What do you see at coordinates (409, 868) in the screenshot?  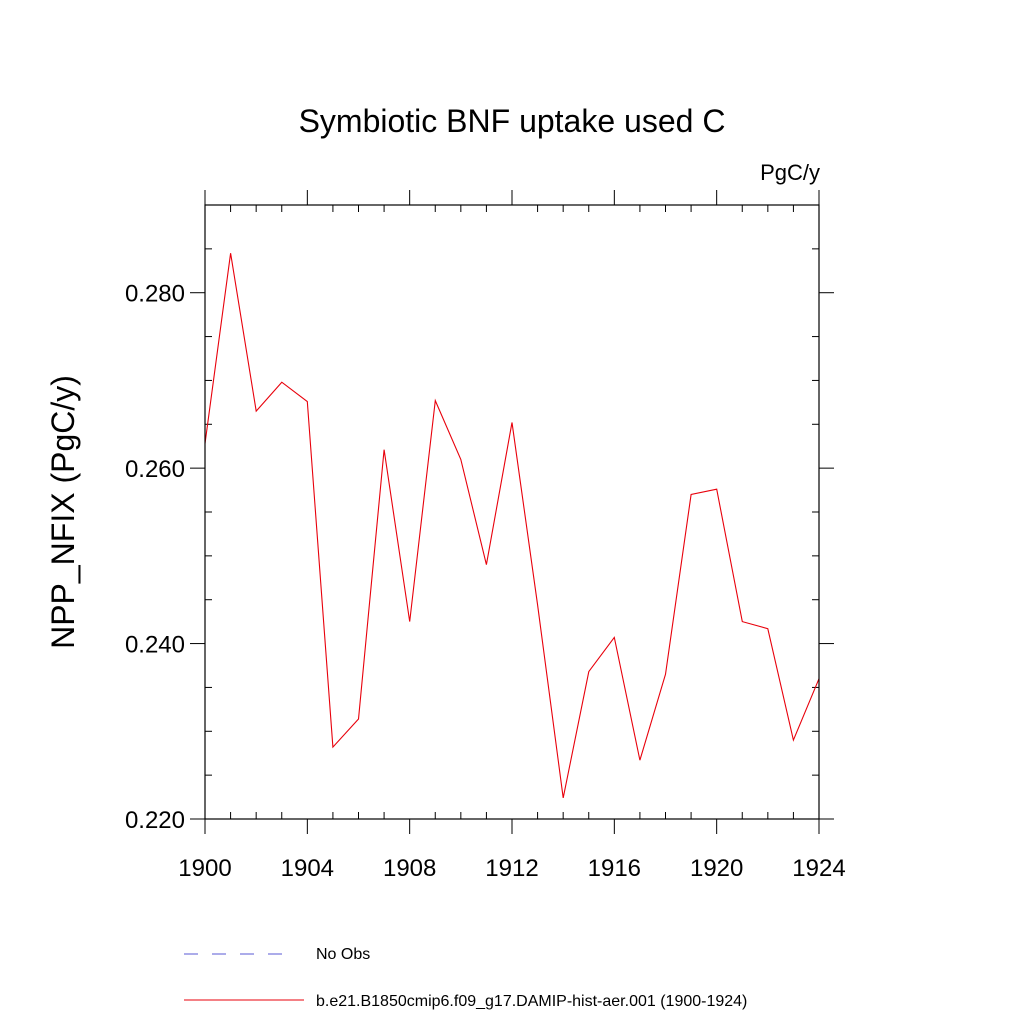 I see `x-tick-label: 1908` at bounding box center [409, 868].